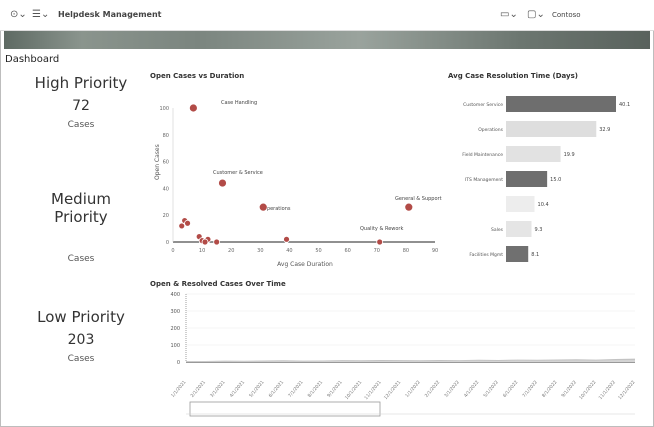  I want to click on timeline-y-tick: 0, so click(178, 363).